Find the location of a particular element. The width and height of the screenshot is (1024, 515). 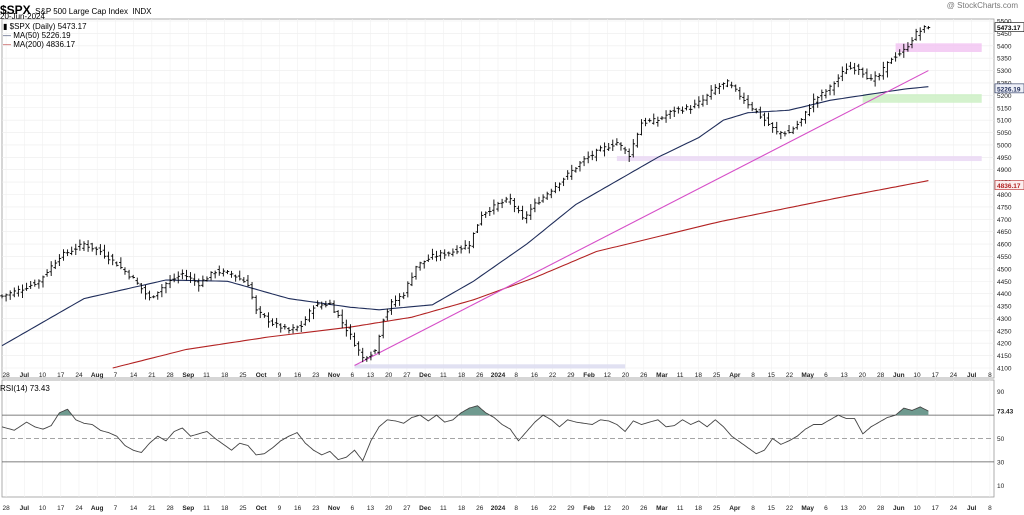

date-tick-label: 13 is located at coordinates (371, 375).